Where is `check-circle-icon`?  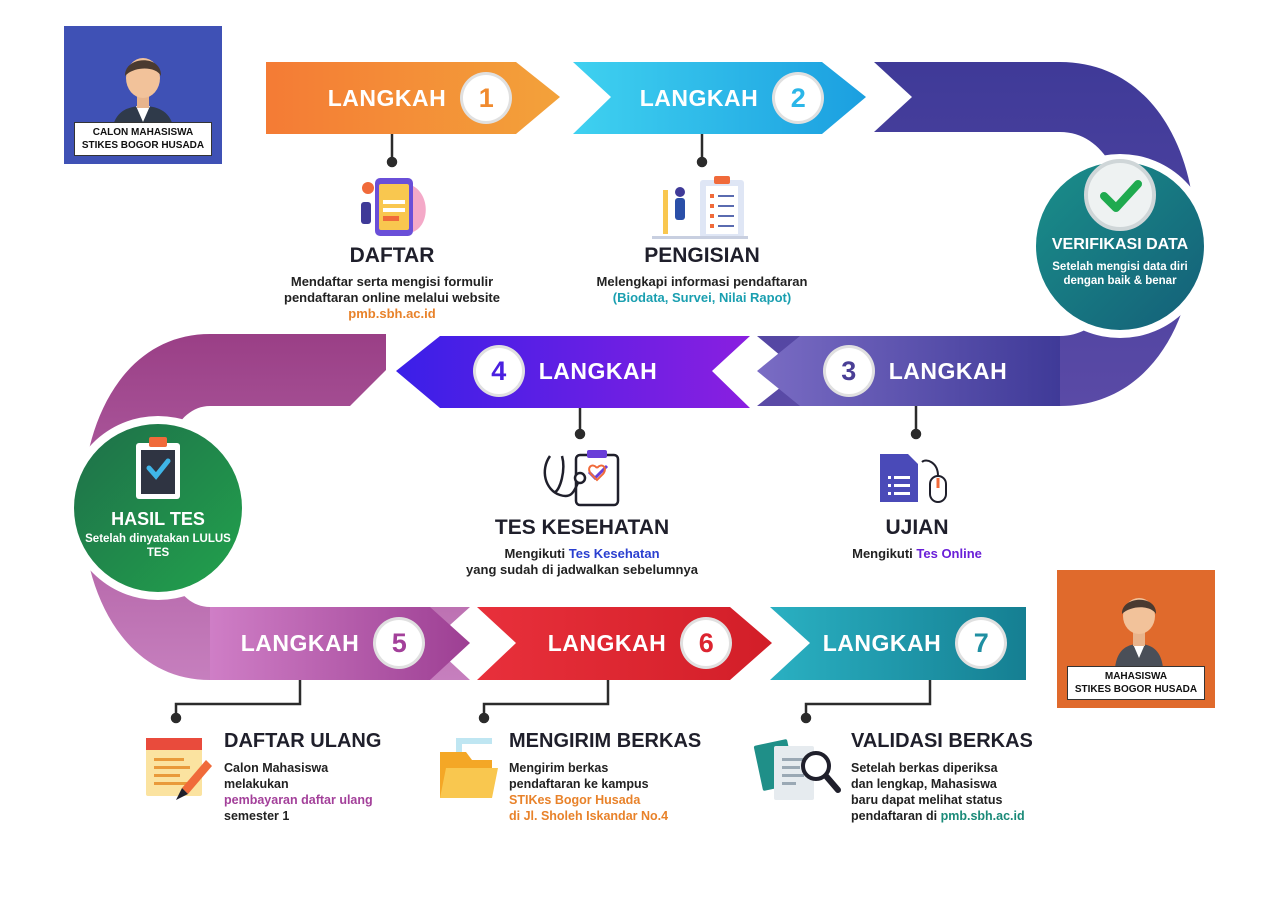 check-circle-icon is located at coordinates (1120, 195).